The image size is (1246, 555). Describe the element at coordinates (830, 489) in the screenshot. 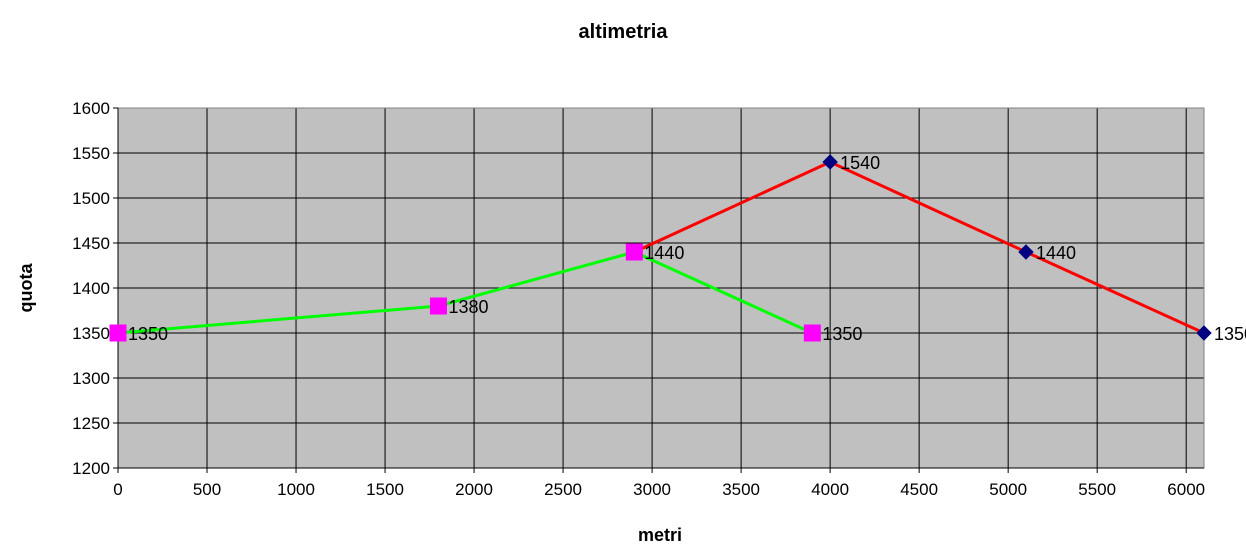

I see `x-tick-label: 4000` at that location.